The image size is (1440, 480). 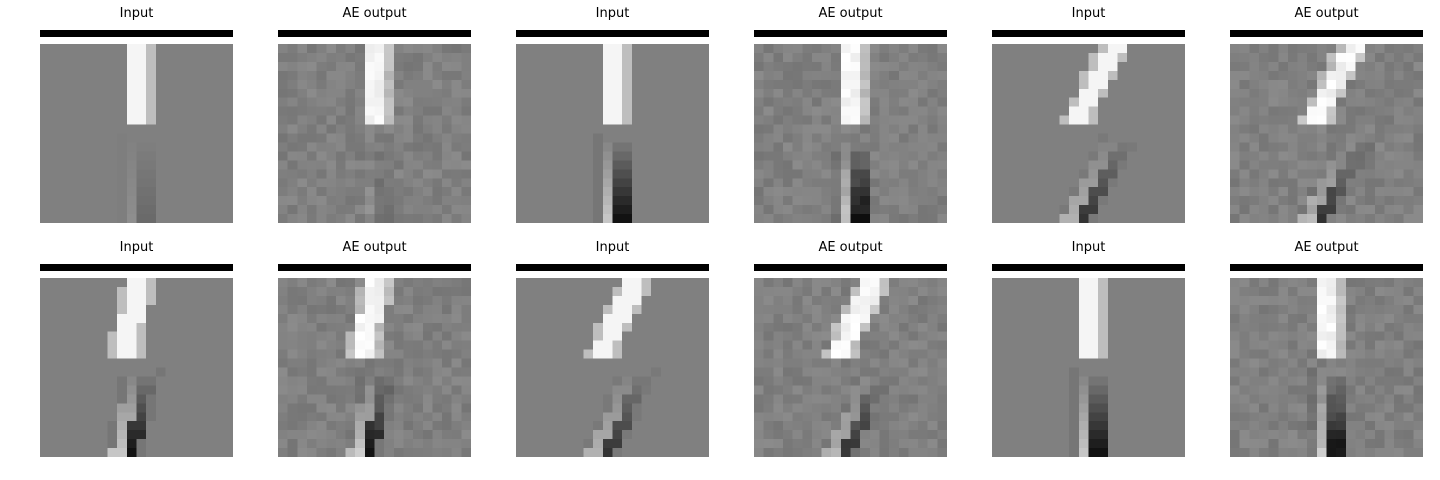 I want to click on panel-8: AE output, so click(x=374, y=348).